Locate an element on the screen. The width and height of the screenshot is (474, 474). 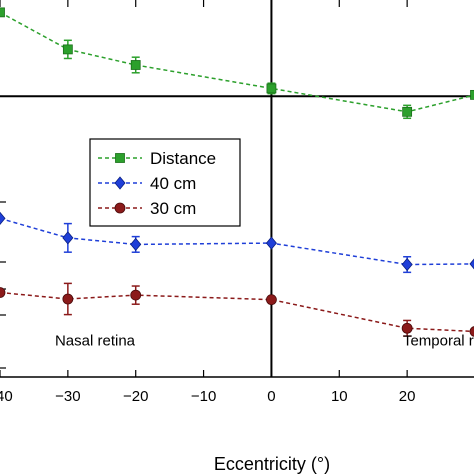
legend-label: 40 cm is located at coordinates (173, 183).